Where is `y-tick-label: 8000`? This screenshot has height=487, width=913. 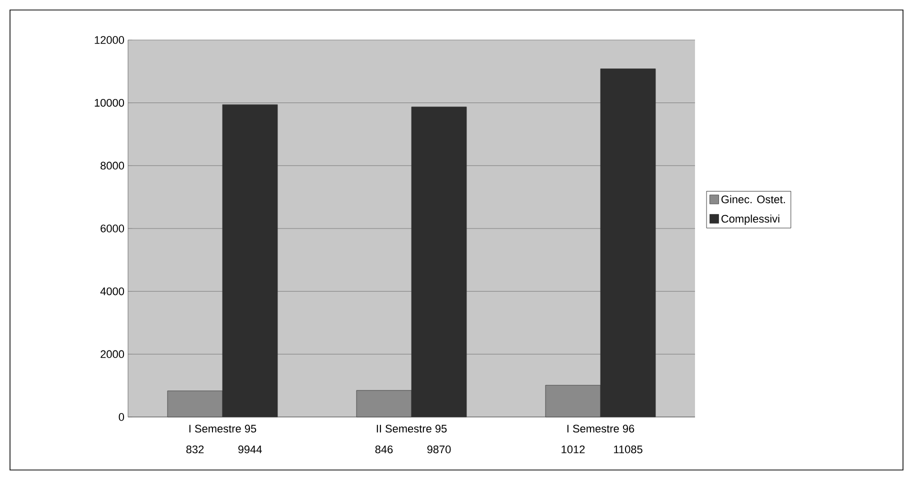
y-tick-label: 8000 is located at coordinates (112, 166).